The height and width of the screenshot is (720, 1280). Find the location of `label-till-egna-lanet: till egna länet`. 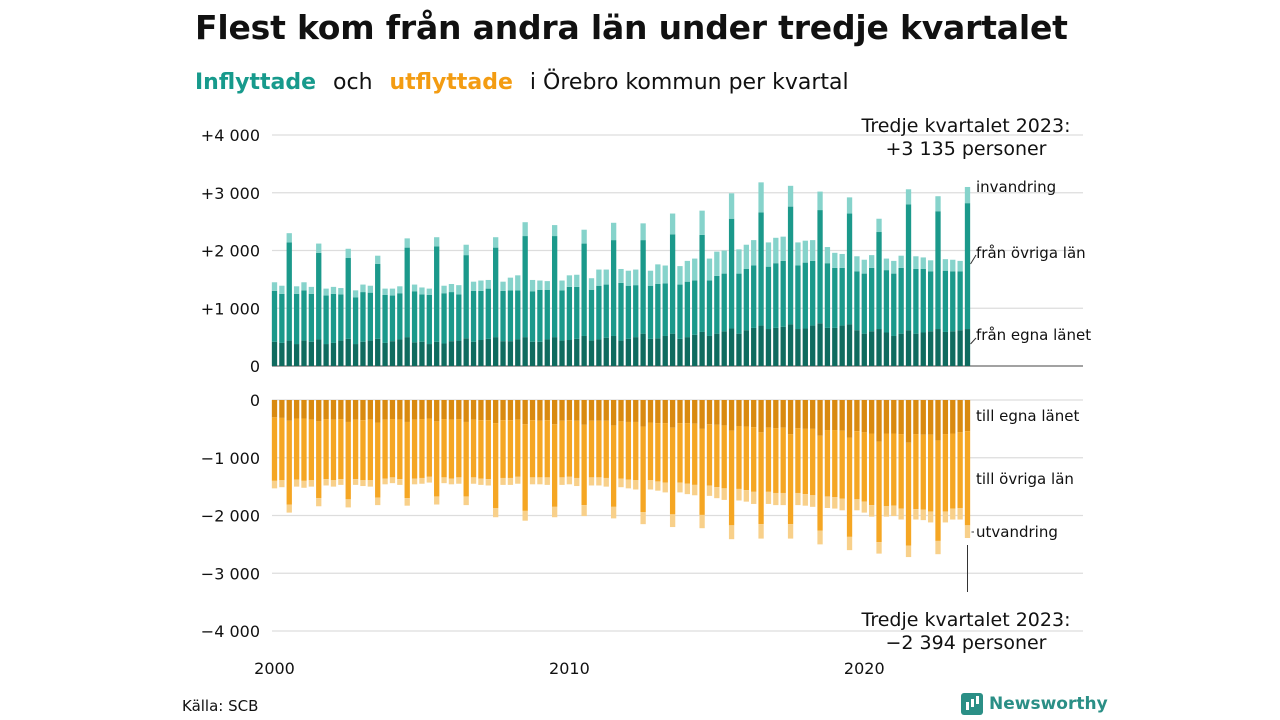

label-till-egna-lanet: till egna länet is located at coordinates (1027, 416).